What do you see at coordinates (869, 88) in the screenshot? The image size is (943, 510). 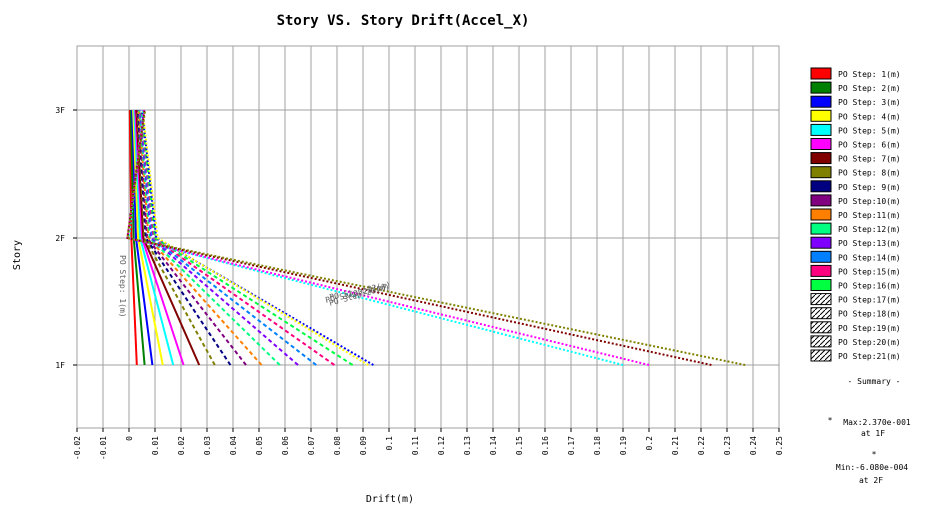 I see `legend-label: PO Step: 2(m)` at bounding box center [869, 88].